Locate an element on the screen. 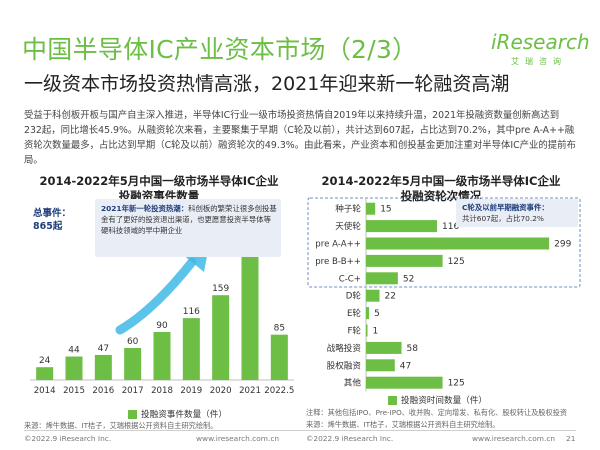 This screenshot has height=450, width=600. left-bar-value: 116 is located at coordinates (191, 312).